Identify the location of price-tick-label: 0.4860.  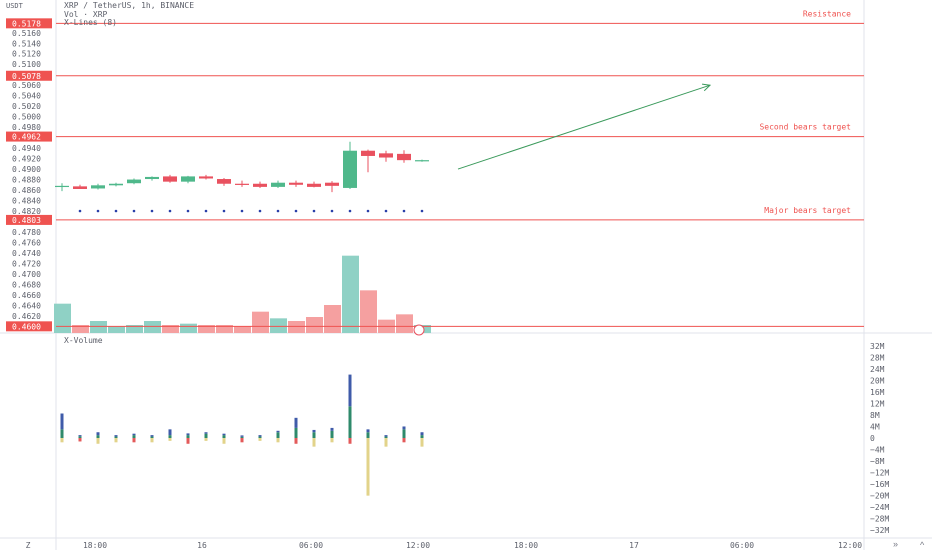
(26, 190).